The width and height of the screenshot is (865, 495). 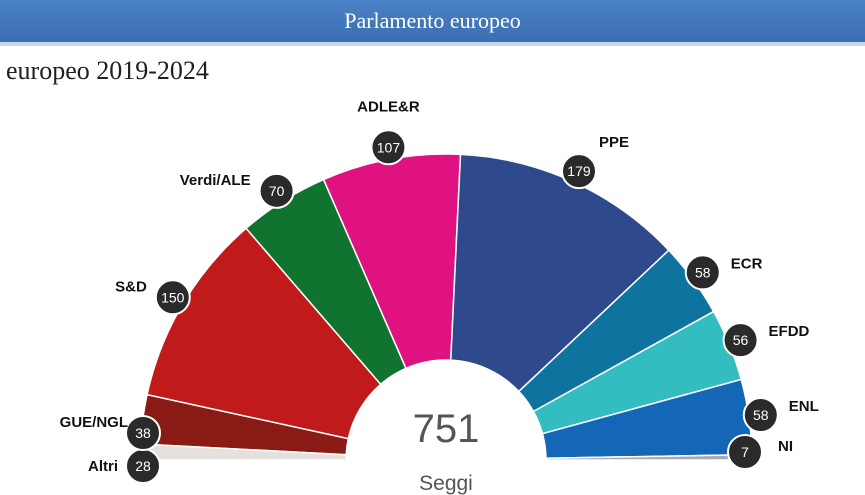 I want to click on label-adle-r: ADLE&R, so click(x=388, y=106).